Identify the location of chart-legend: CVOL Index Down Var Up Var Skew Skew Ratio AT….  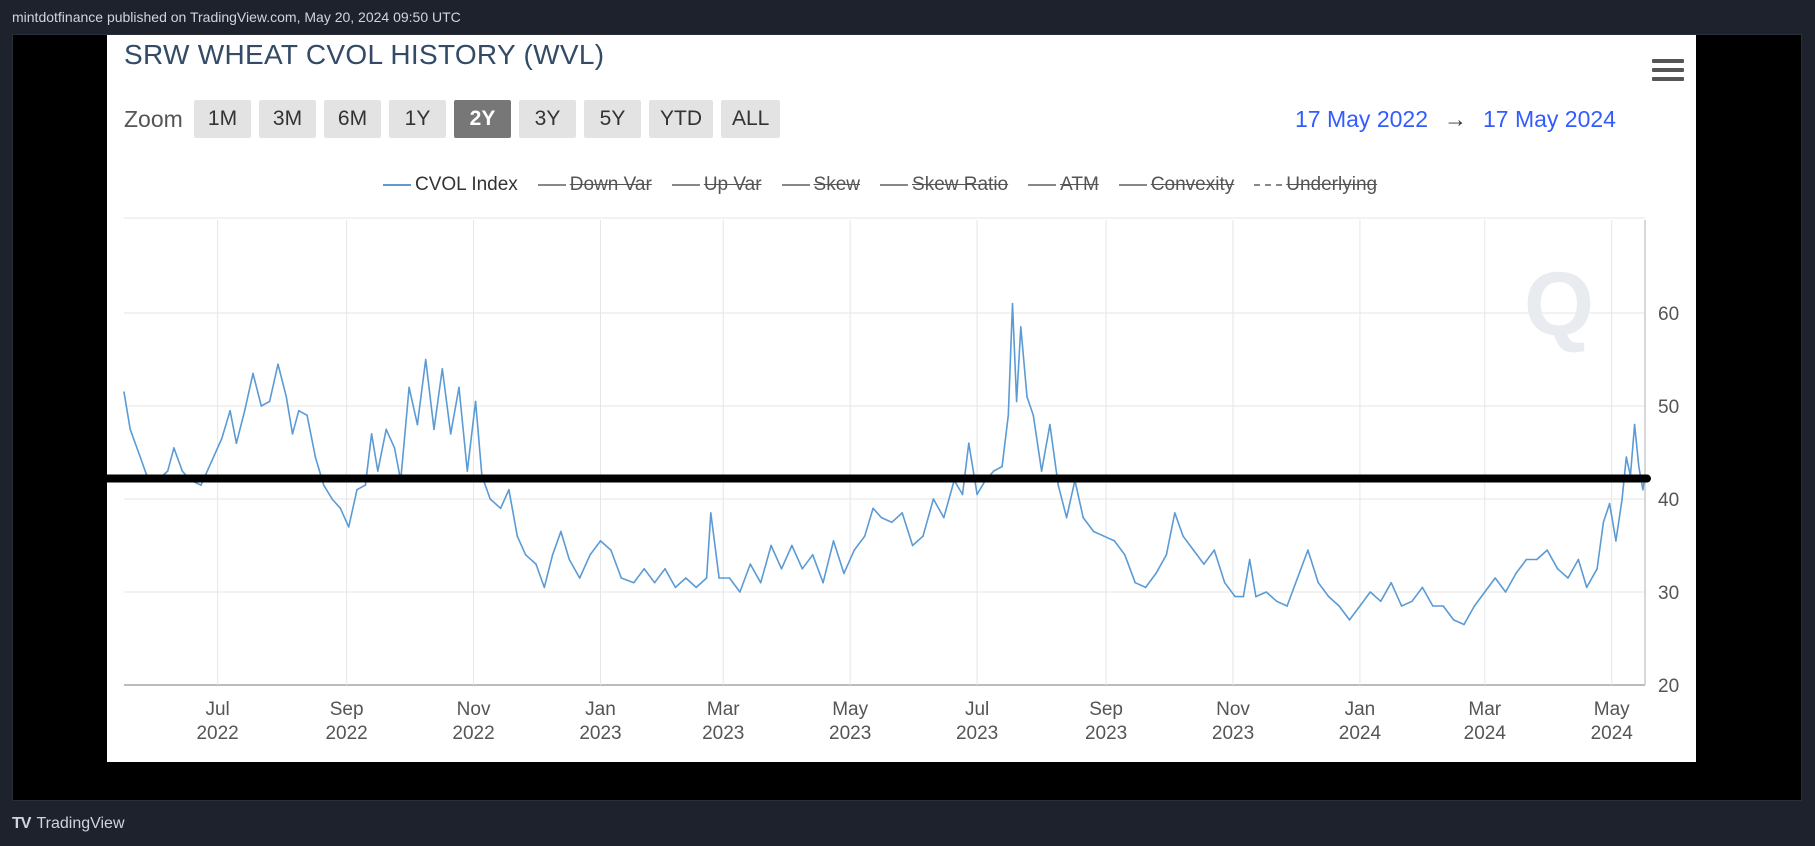
(880, 185).